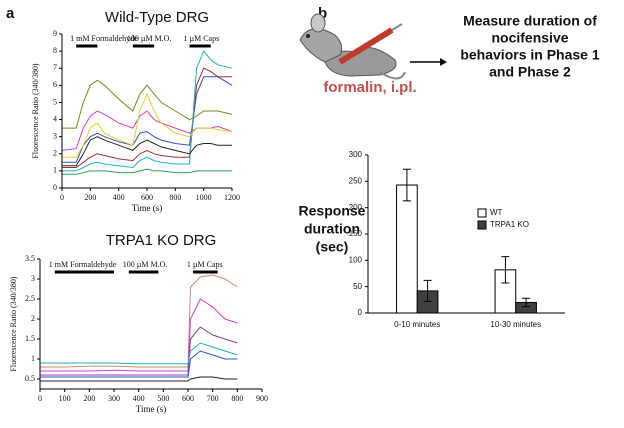 This screenshot has width=624, height=428. I want to click on x-tick-label: 100, so click(65, 398).